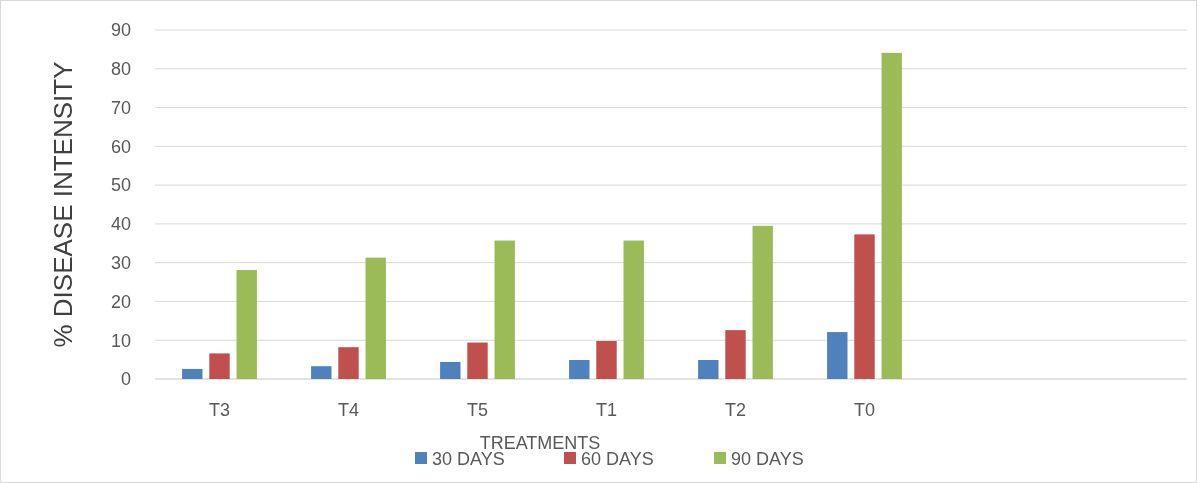 Image resolution: width=1197 pixels, height=483 pixels. I want to click on y-tick-label: 20, so click(120, 301).